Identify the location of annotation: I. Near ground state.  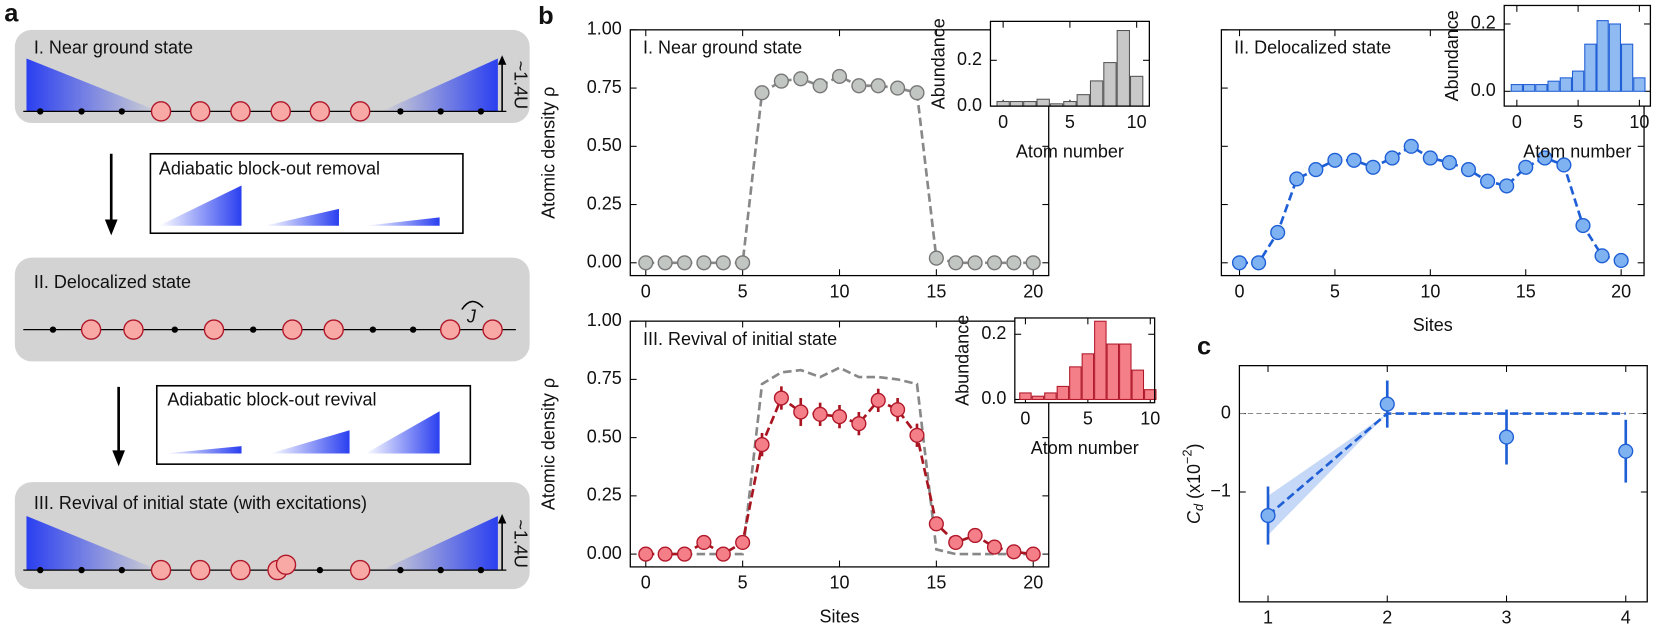
(722, 48).